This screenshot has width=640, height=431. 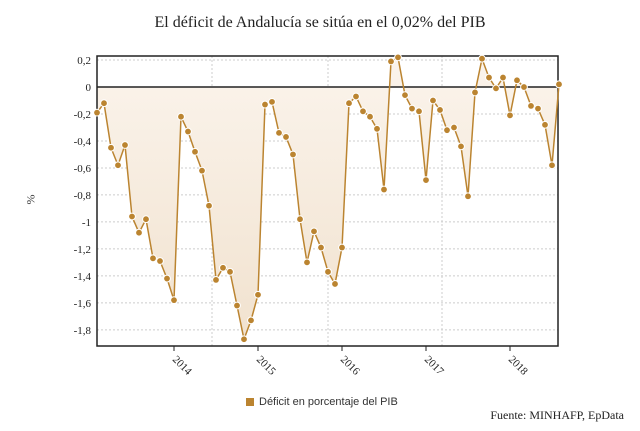 What do you see at coordinates (83, 142) in the screenshot?
I see `y-tick-label: -0,4` at bounding box center [83, 142].